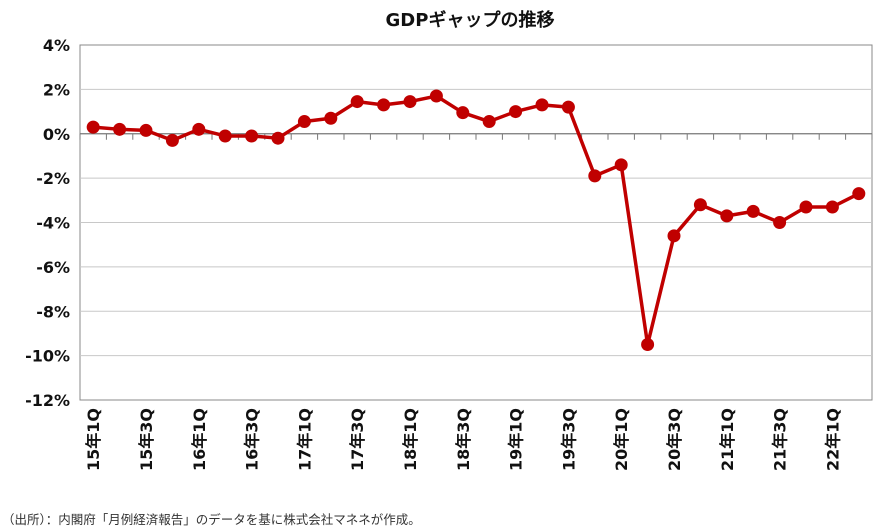 Image resolution: width=883 pixels, height=531 pixels. What do you see at coordinates (56, 45) in the screenshot?
I see `y-tick-label: 4%` at bounding box center [56, 45].